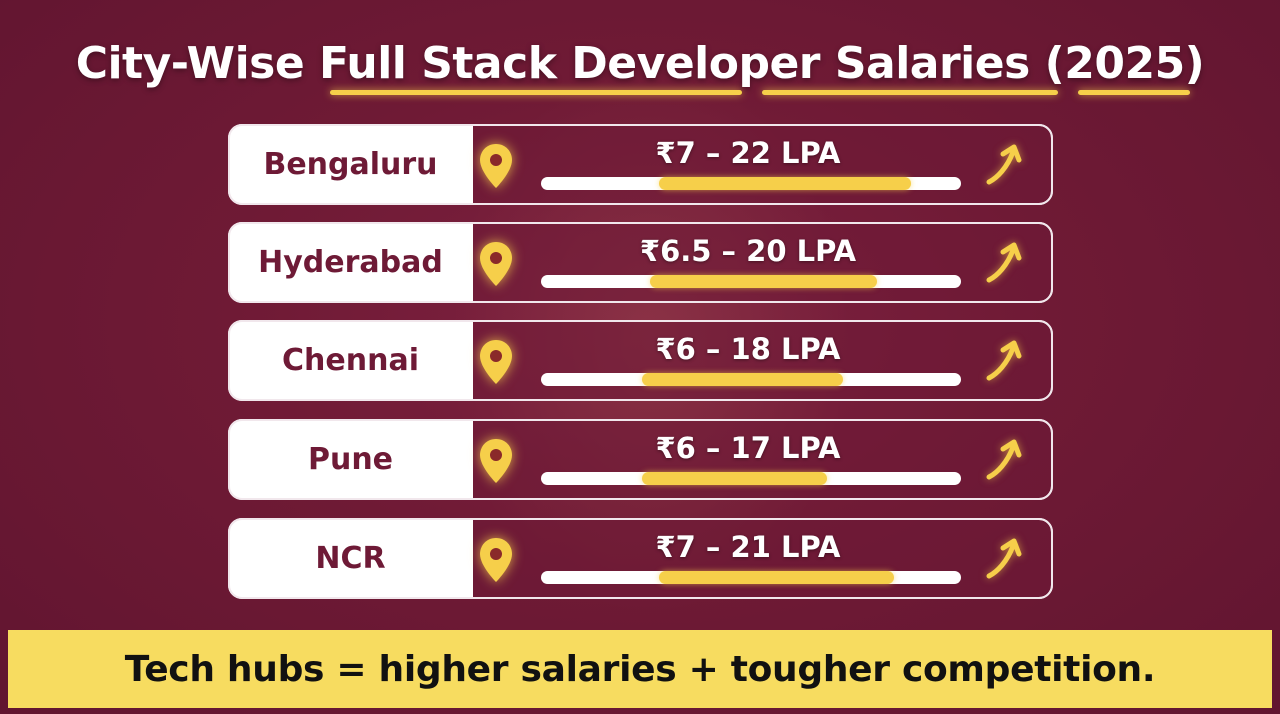 This screenshot has width=1280, height=714. What do you see at coordinates (640, 558) in the screenshot?
I see `salary-row-ncr: NCR ₹7 – 21 LPA` at bounding box center [640, 558].